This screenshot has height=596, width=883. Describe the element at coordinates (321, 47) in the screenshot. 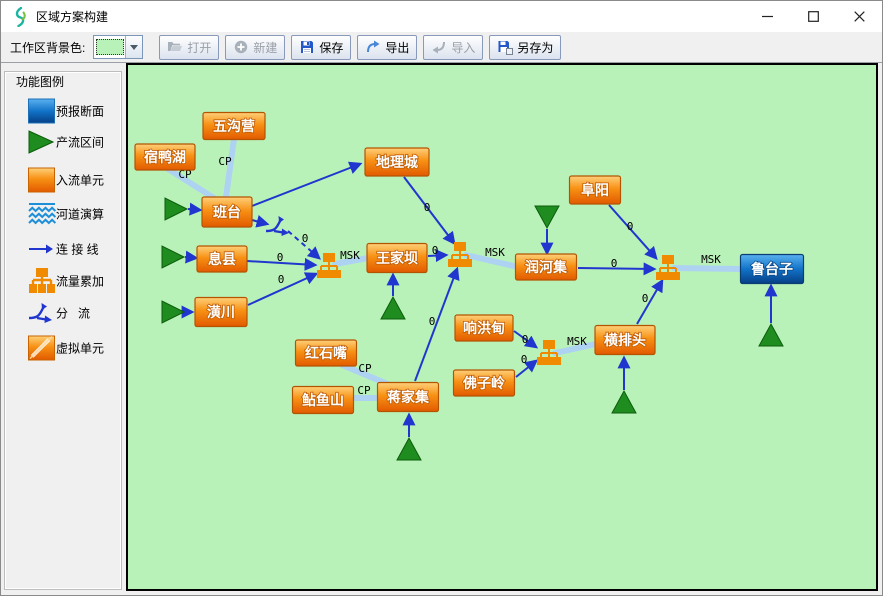

I see `save-button: 保存` at that location.